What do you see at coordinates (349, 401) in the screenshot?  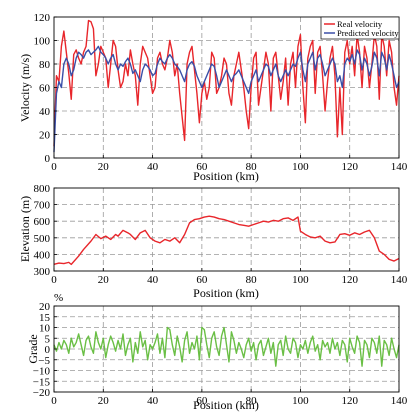 I see `grade-x-tick-label: 120` at bounding box center [349, 401].